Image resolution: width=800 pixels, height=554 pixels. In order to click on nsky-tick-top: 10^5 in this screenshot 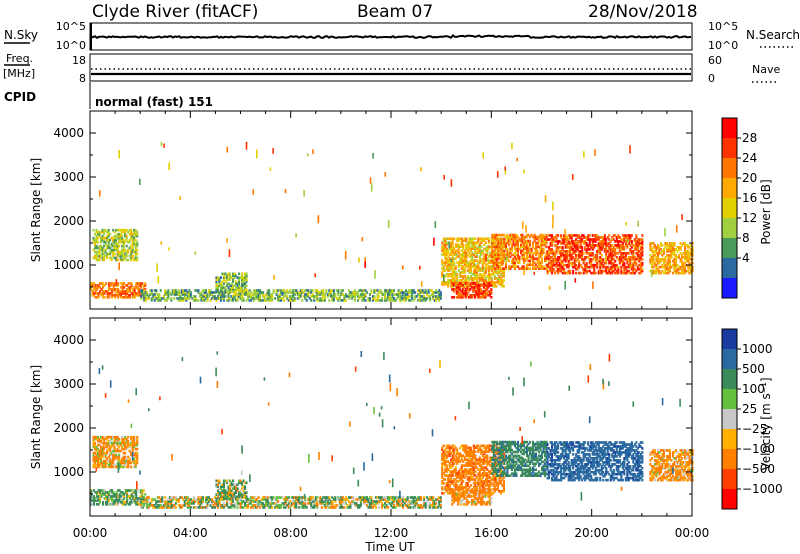, I will do `click(71, 26)`.